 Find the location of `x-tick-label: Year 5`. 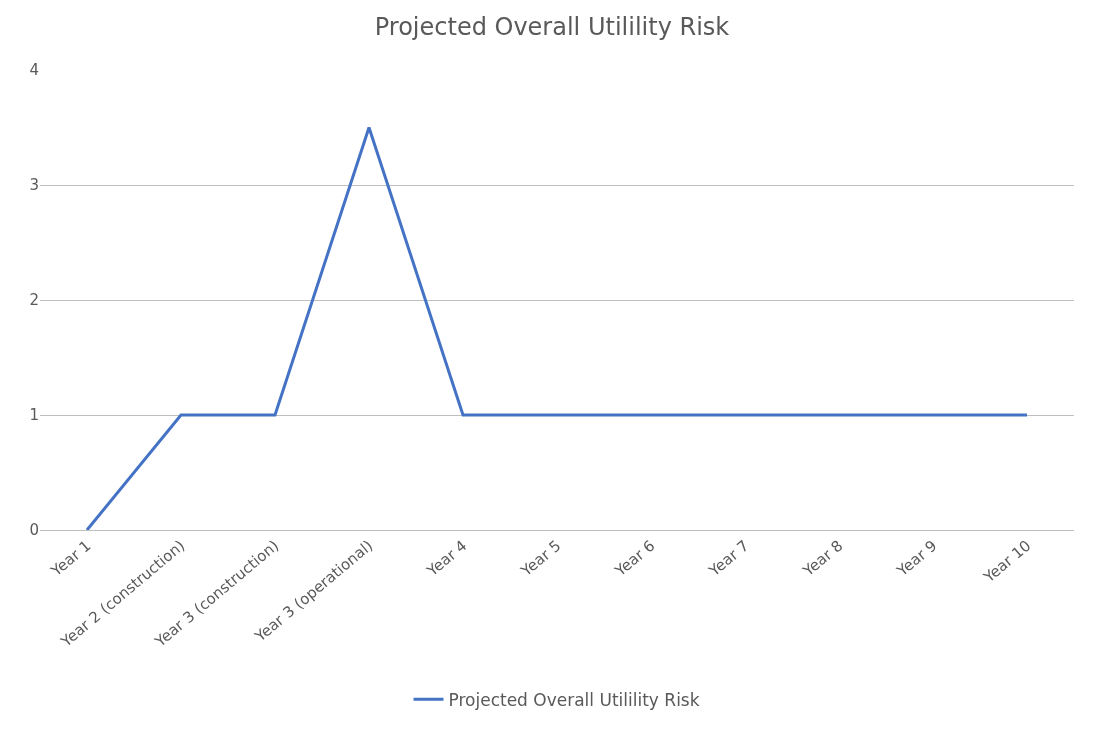

x-tick-label: Year 5 is located at coordinates (540, 558).